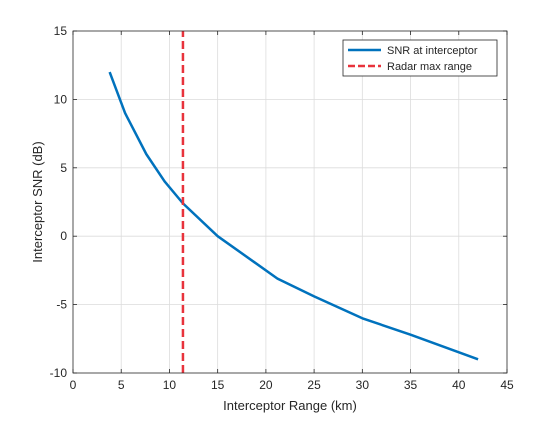 The height and width of the screenshot is (425, 560). What do you see at coordinates (432, 51) in the screenshot?
I see `legend-label: SNR at interceptor` at bounding box center [432, 51].